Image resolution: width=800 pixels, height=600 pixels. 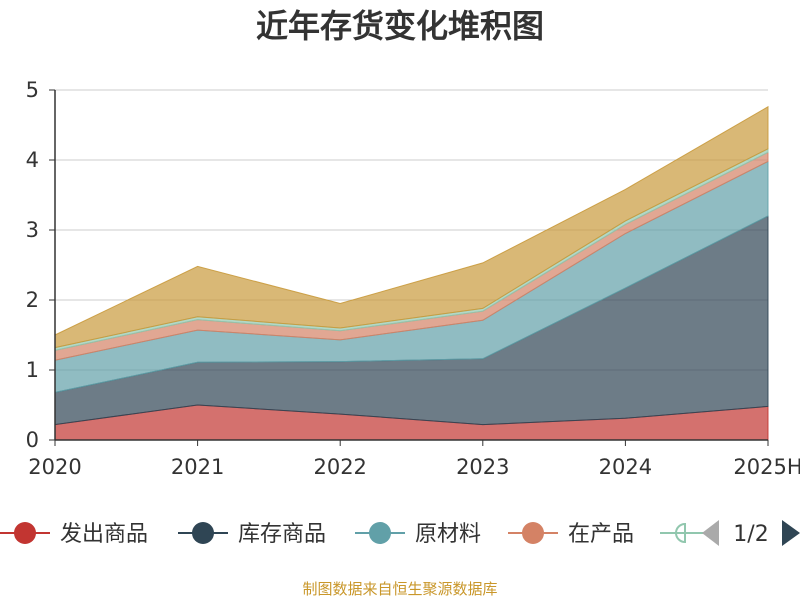 What do you see at coordinates (282, 534) in the screenshot?
I see `legend-label: 库存商品` at bounding box center [282, 534].